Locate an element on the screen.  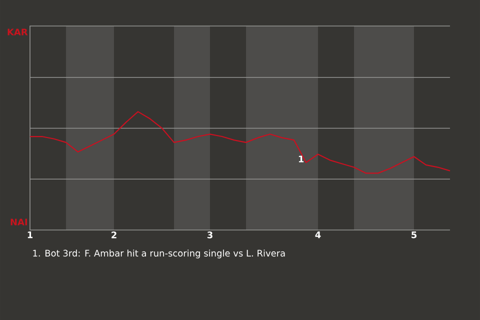
text: 1. Bot 3rd: F. Ambar hit a run-scoring single vs L. Rivera is located at coordinates (159, 254).